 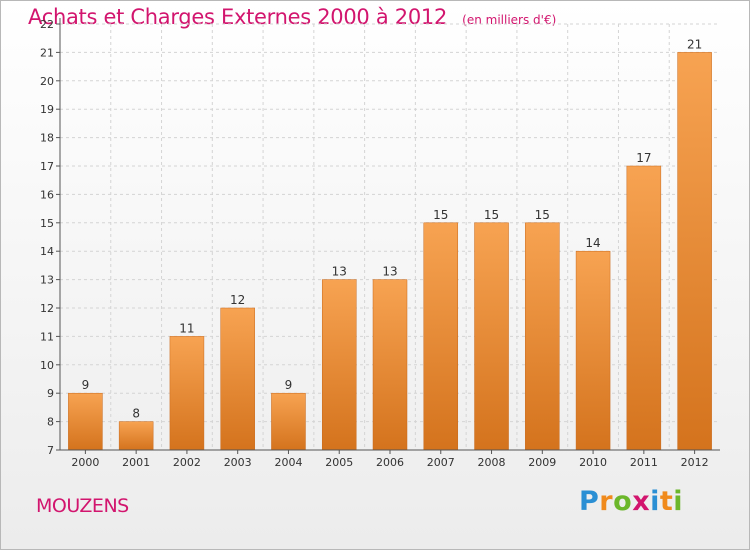 I want to click on brand-logo-letter: x, so click(x=641, y=501).